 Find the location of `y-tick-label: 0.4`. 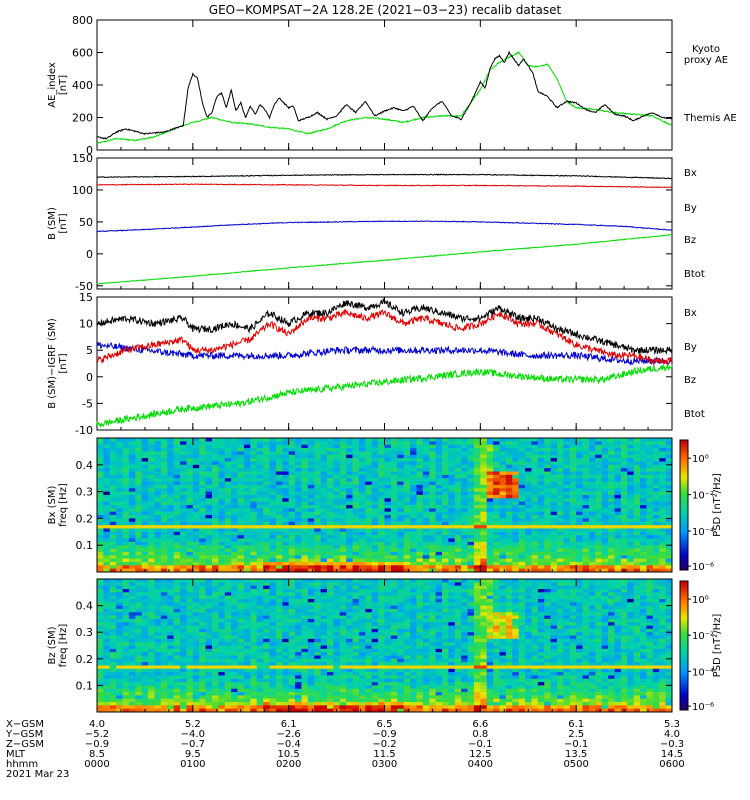

y-tick-label: 0.4 is located at coordinates (85, 465).